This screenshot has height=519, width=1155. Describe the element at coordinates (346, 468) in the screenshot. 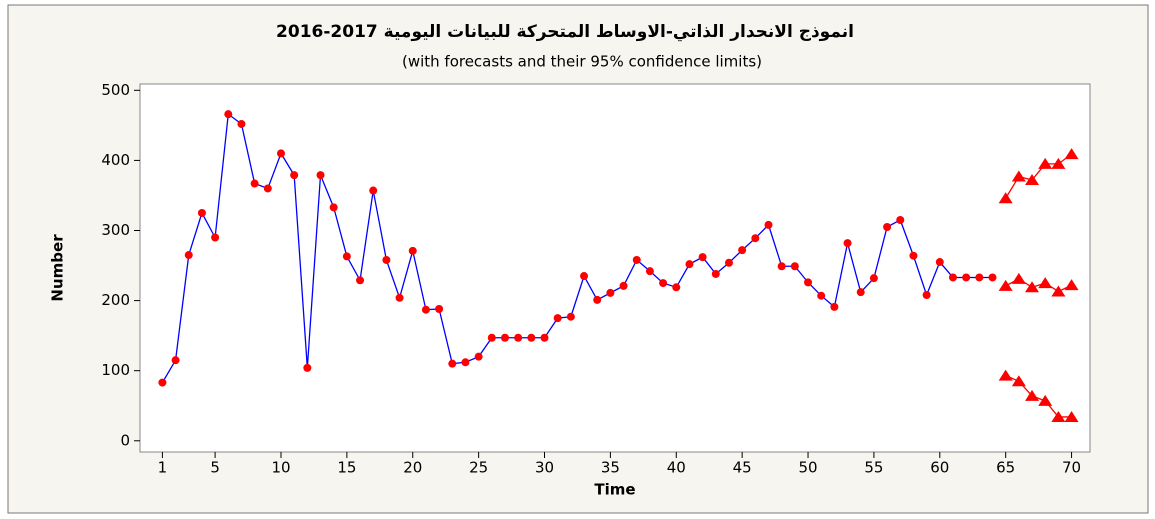

I see `x-tick-label: 15` at that location.